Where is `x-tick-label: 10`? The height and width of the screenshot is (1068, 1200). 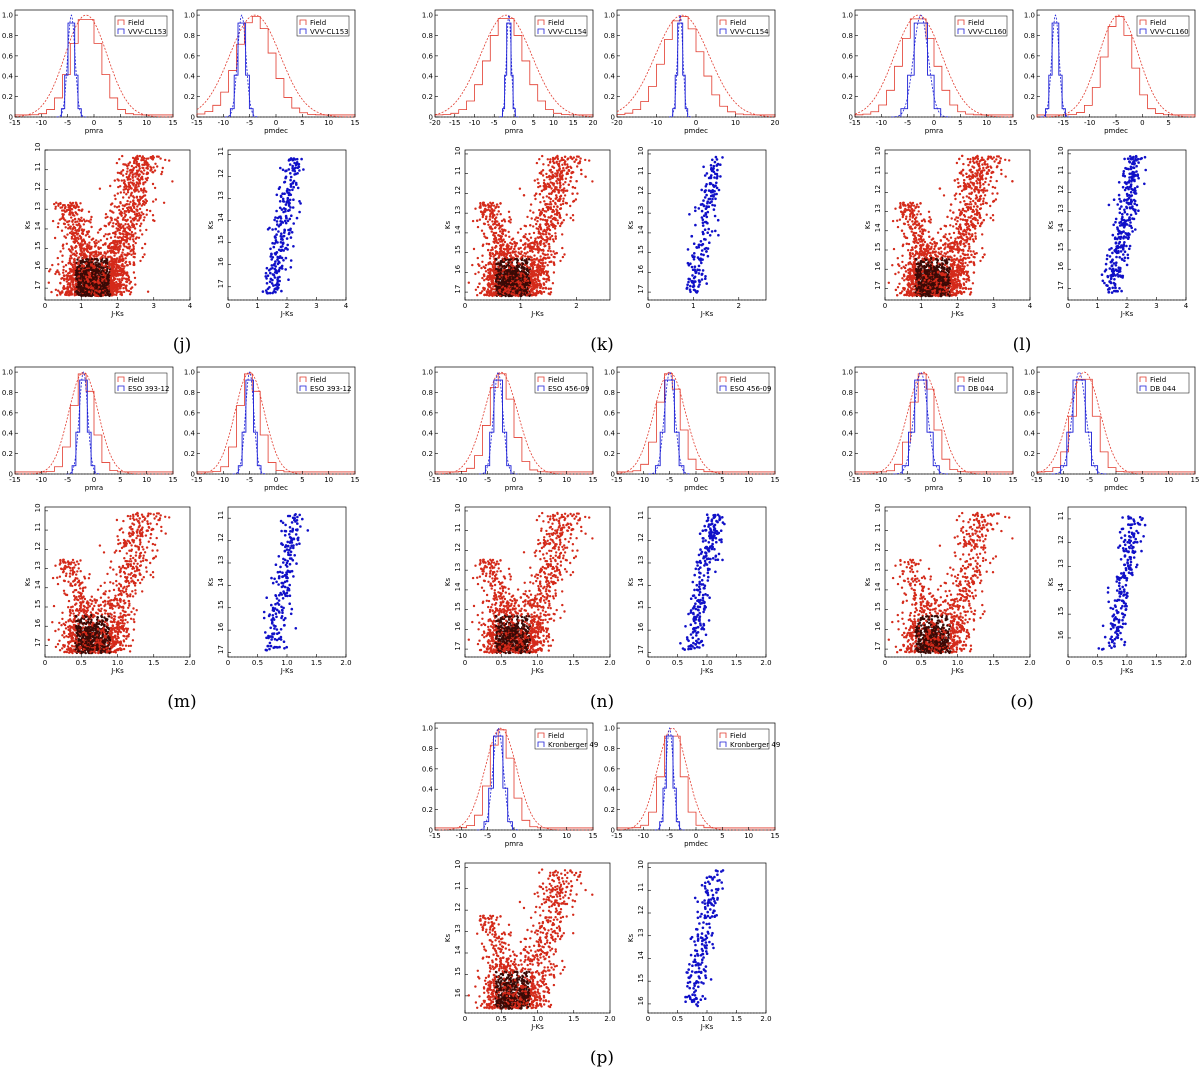 x-tick-label: 10 is located at coordinates (735, 123).